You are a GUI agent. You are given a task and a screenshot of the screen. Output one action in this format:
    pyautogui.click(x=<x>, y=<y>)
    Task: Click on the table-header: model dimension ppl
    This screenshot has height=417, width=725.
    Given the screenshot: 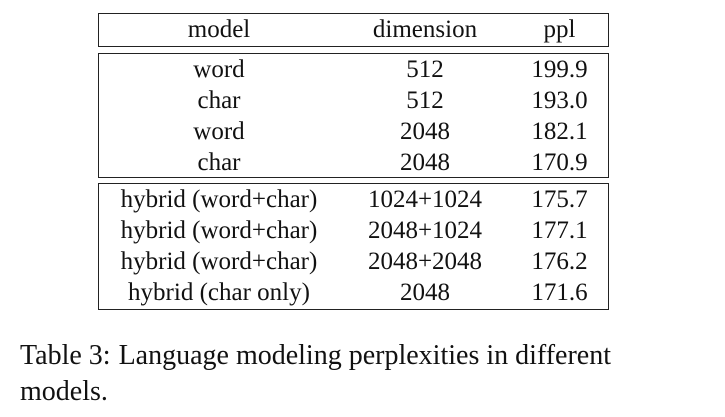 What is the action you would take?
    pyautogui.click(x=353, y=30)
    